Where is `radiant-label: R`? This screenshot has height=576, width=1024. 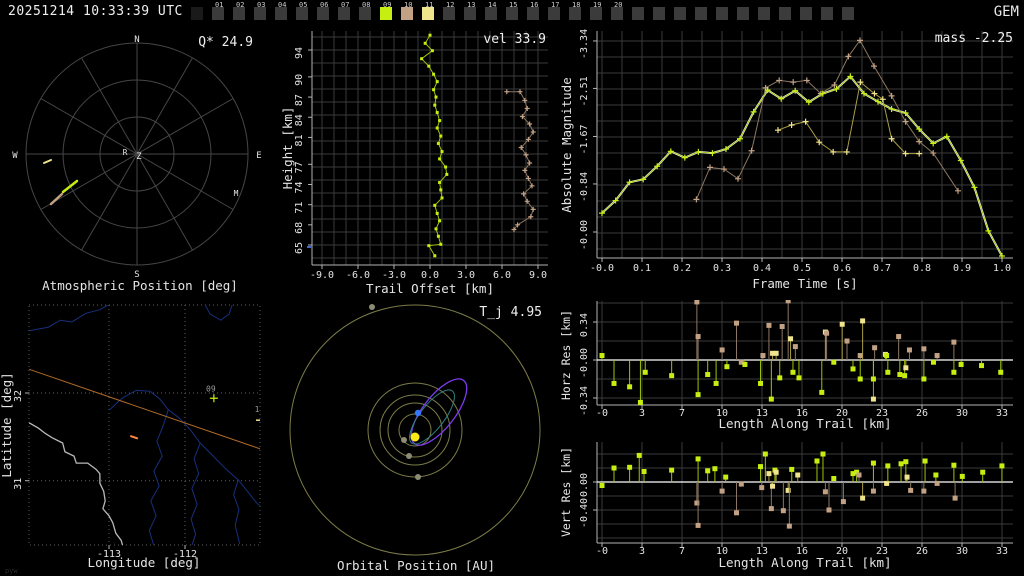
radiant-label: R is located at coordinates (125, 152).